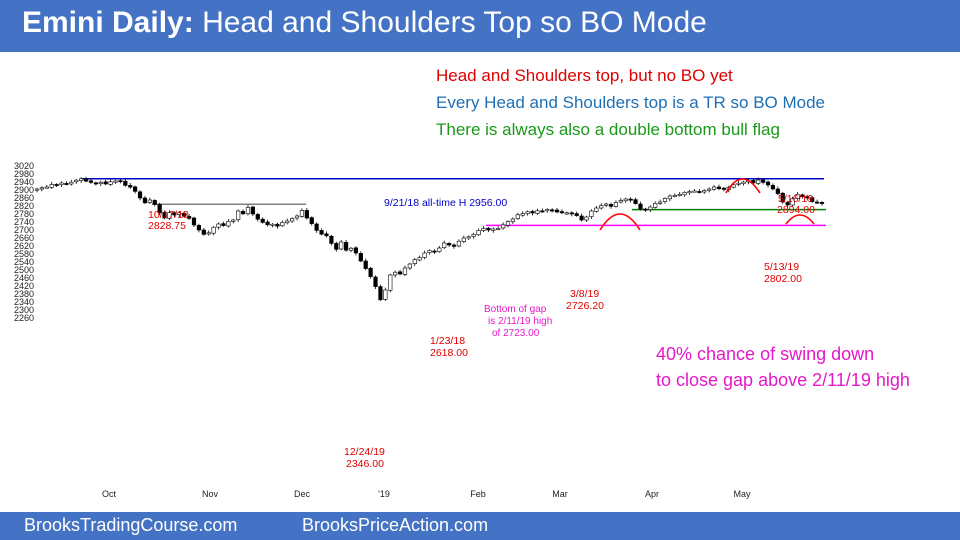 The image size is (960, 540). What do you see at coordinates (765, 354) in the screenshot?
I see `callout-line-1: 40% chance of swing down` at bounding box center [765, 354].